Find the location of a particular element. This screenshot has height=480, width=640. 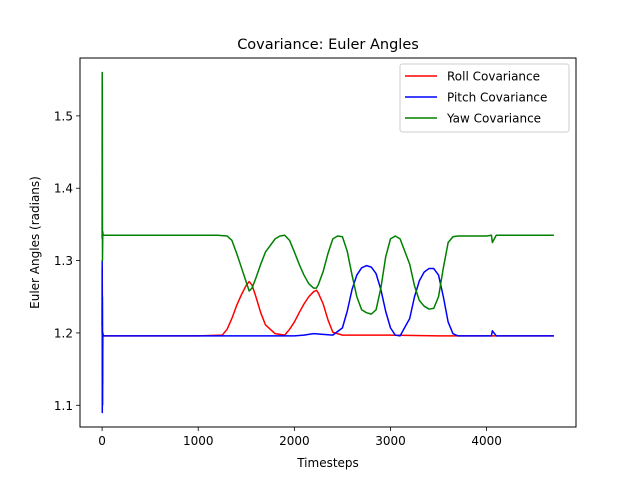

x-tick-label: 4000 is located at coordinates (486, 441).